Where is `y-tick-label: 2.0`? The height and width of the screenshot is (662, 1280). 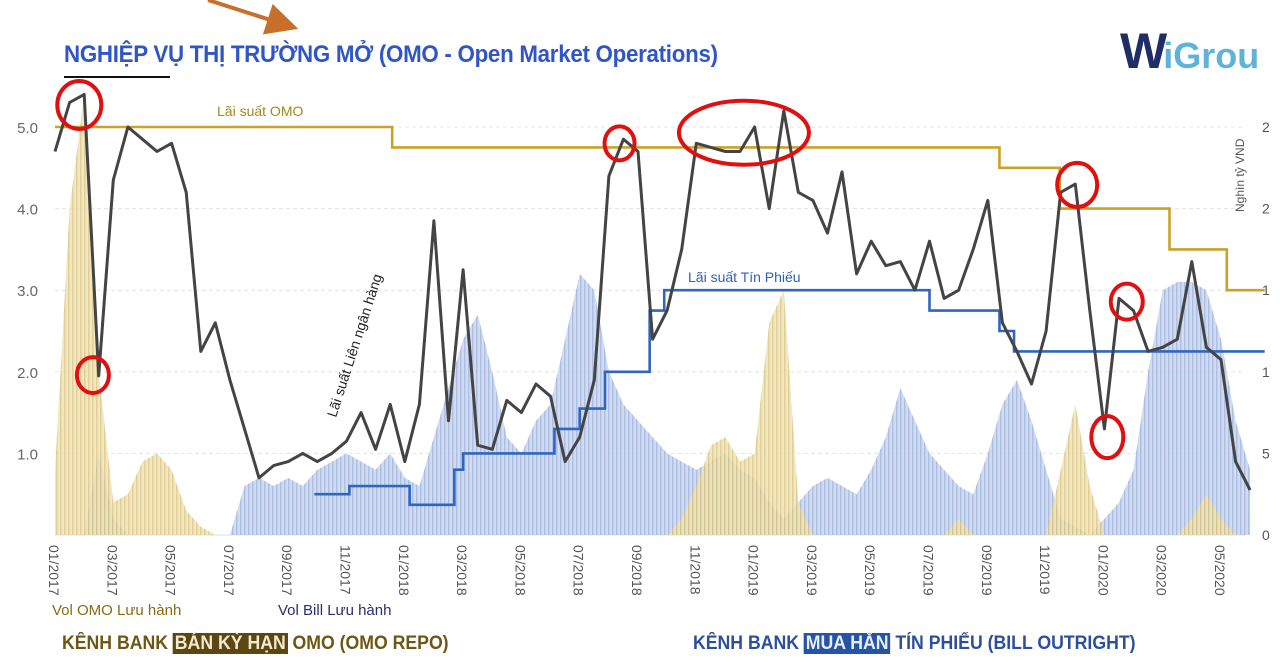 y-tick-label: 2.0 is located at coordinates (27, 373).